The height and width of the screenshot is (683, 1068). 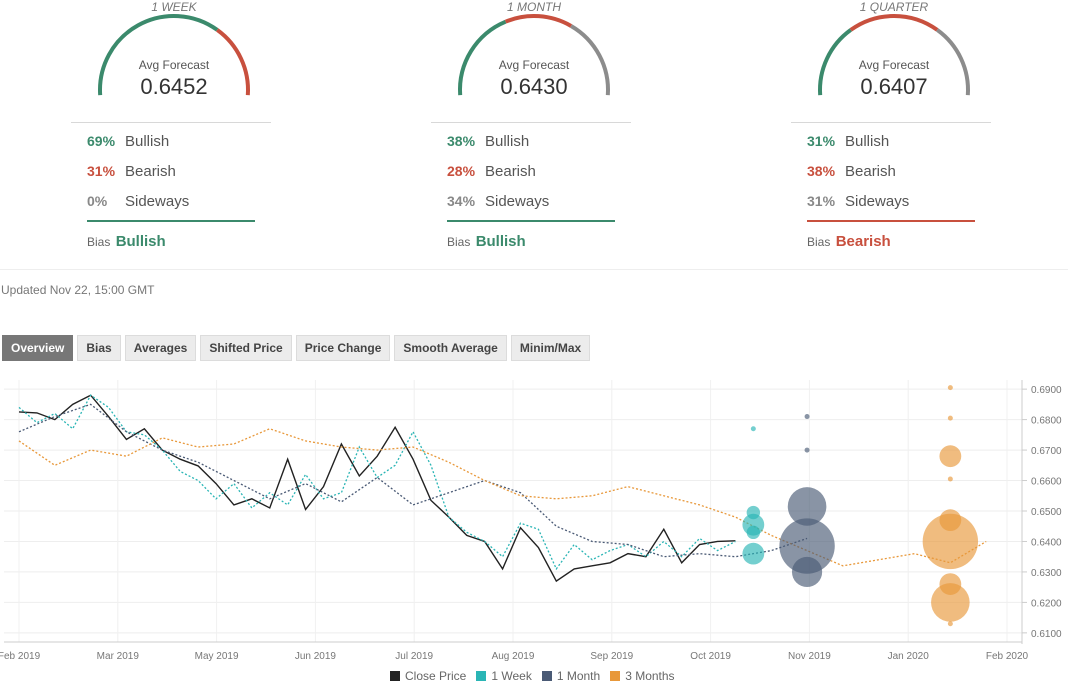 I want to click on legend-item-1-month: 1 Month, so click(x=570, y=676).